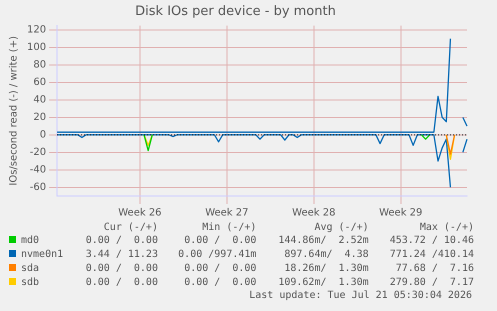 The image size is (497, 311). What do you see at coordinates (39, 100) in the screenshot?
I see `y-tick-label: 40` at bounding box center [39, 100].